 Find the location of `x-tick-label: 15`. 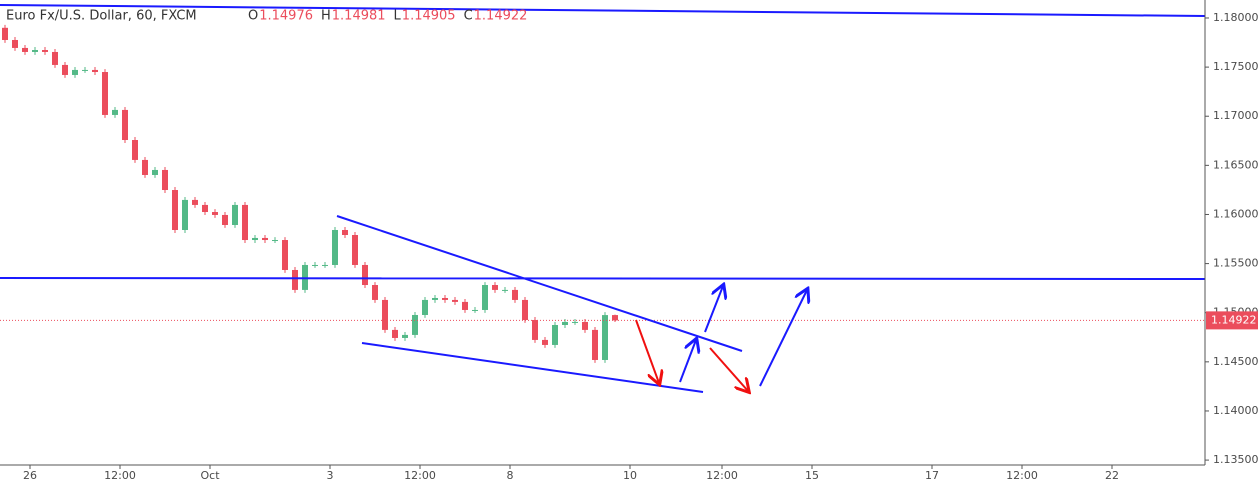

x-tick-label: 15 is located at coordinates (812, 475).